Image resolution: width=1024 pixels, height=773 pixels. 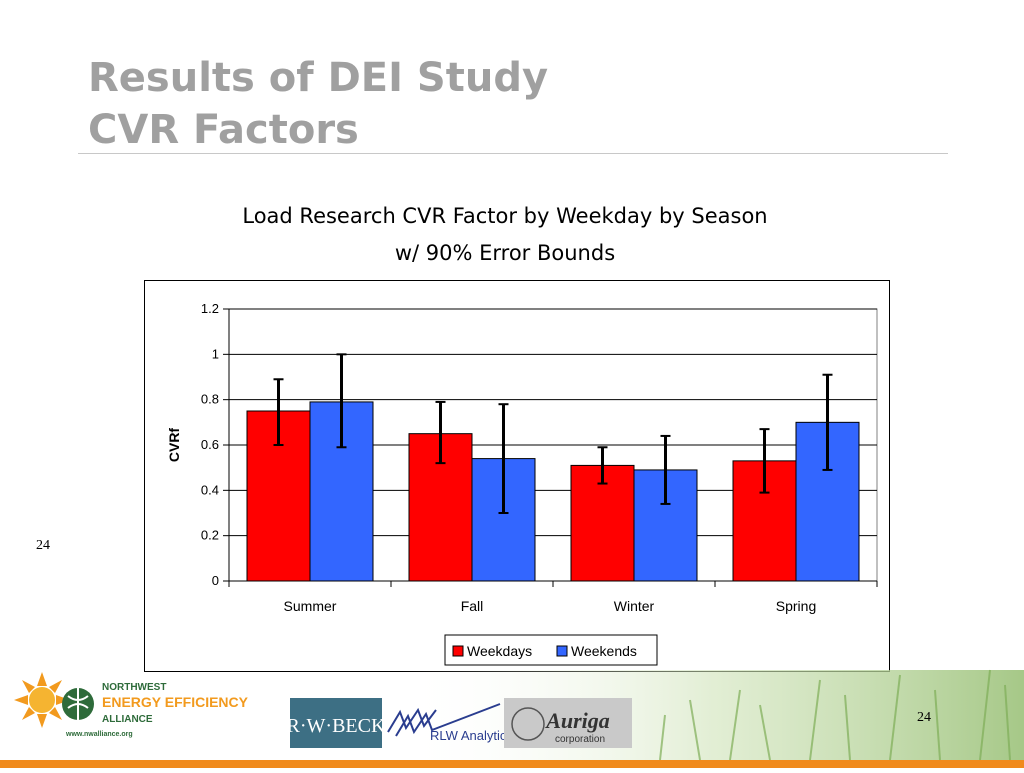 What do you see at coordinates (505, 253) in the screenshot?
I see `chart-subtitle: w/ 90% Error Bounds` at bounding box center [505, 253].